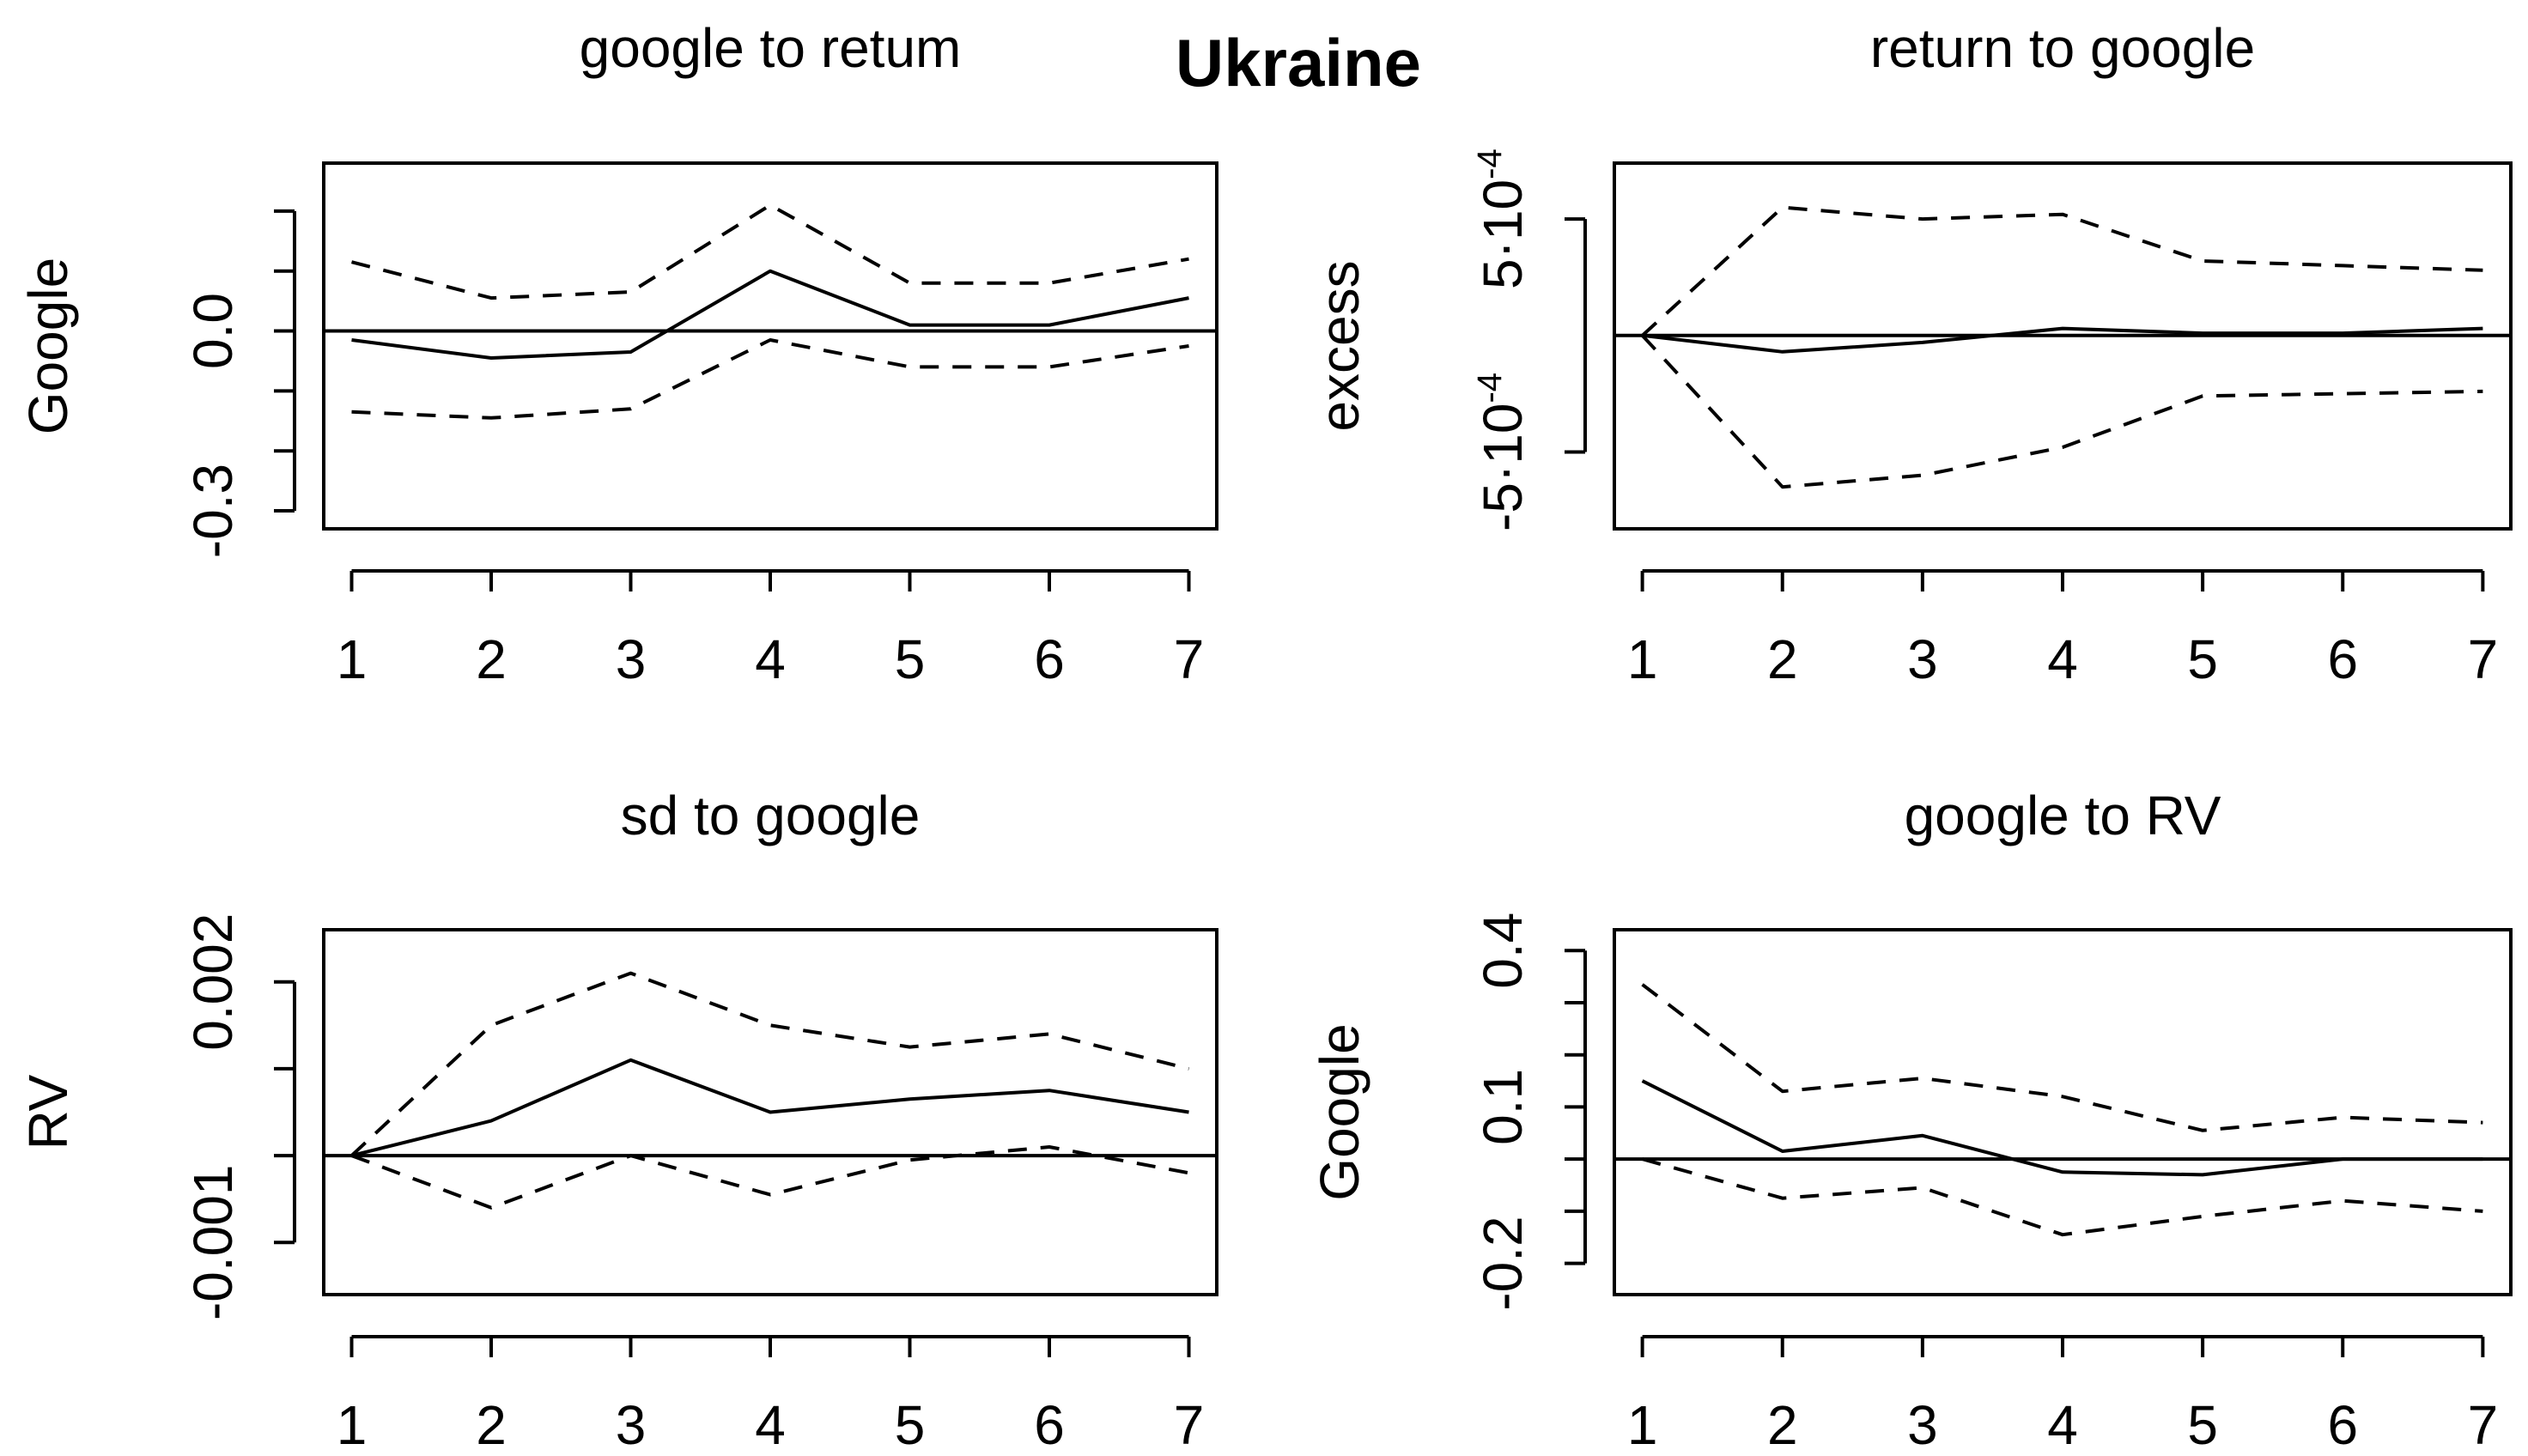 This screenshot has width=2528, height=1456. What do you see at coordinates (1502, 452) in the screenshot?
I see `y-tick-label: -5·10-4` at bounding box center [1502, 452].